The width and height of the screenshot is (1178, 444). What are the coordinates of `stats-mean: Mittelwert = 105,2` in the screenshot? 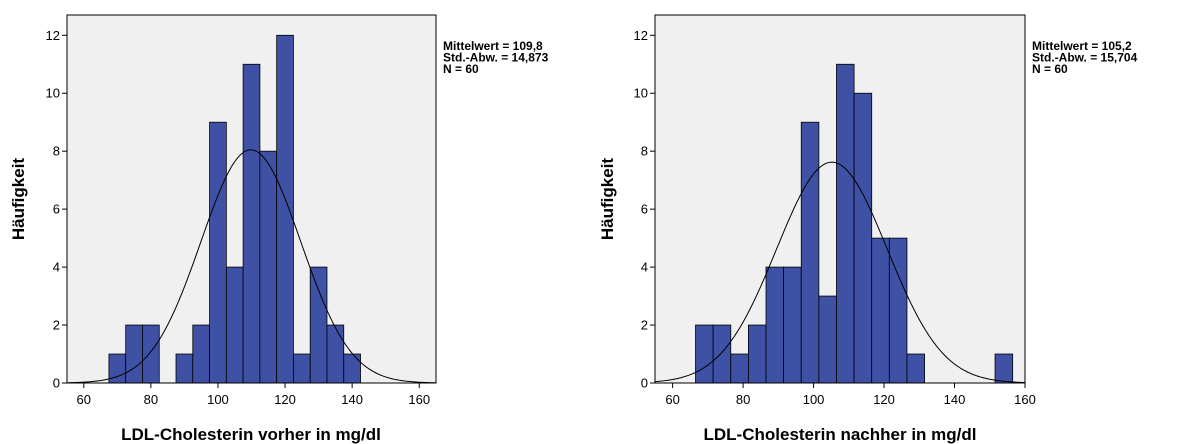 It's located at (1082, 46).